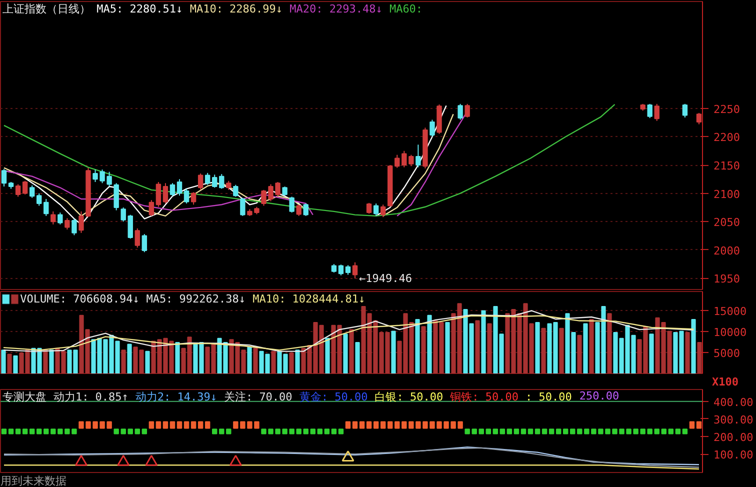  What do you see at coordinates (727, 137) in the screenshot?
I see `y-tick-label: 2200` at bounding box center [727, 137].